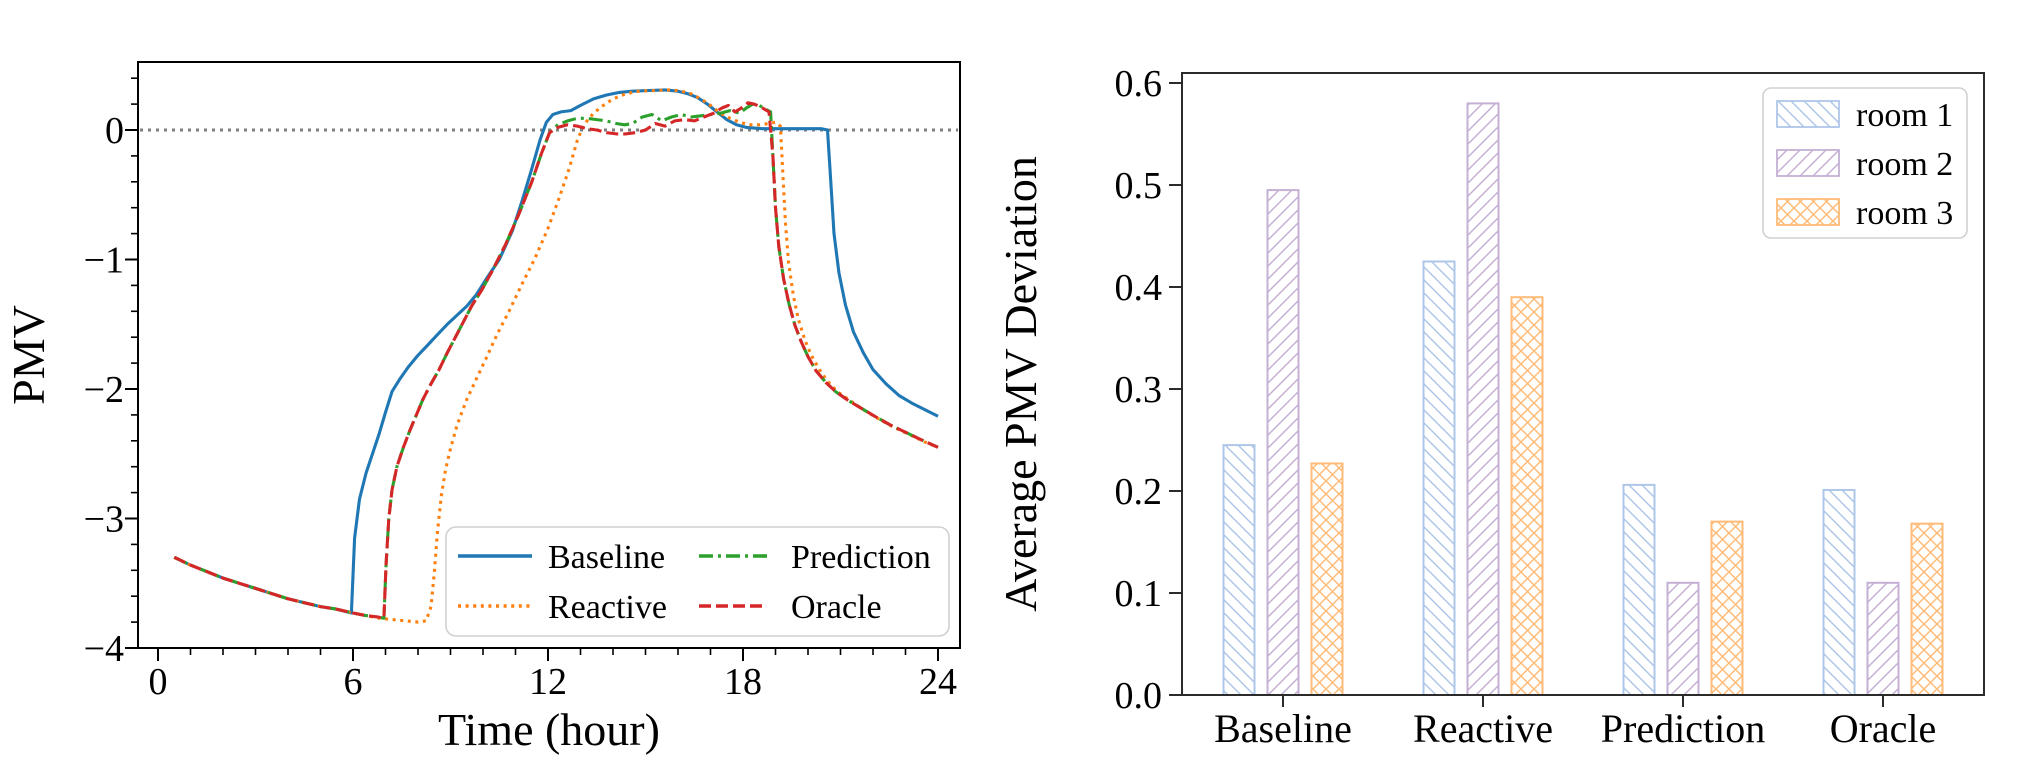 This screenshot has width=2024, height=768. I want to click on legend-label: Baseline, so click(606, 557).